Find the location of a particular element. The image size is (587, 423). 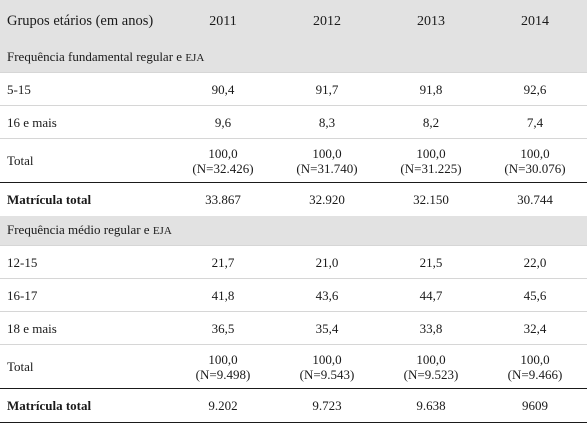

column-header-2013: 2013 is located at coordinates (431, 21).